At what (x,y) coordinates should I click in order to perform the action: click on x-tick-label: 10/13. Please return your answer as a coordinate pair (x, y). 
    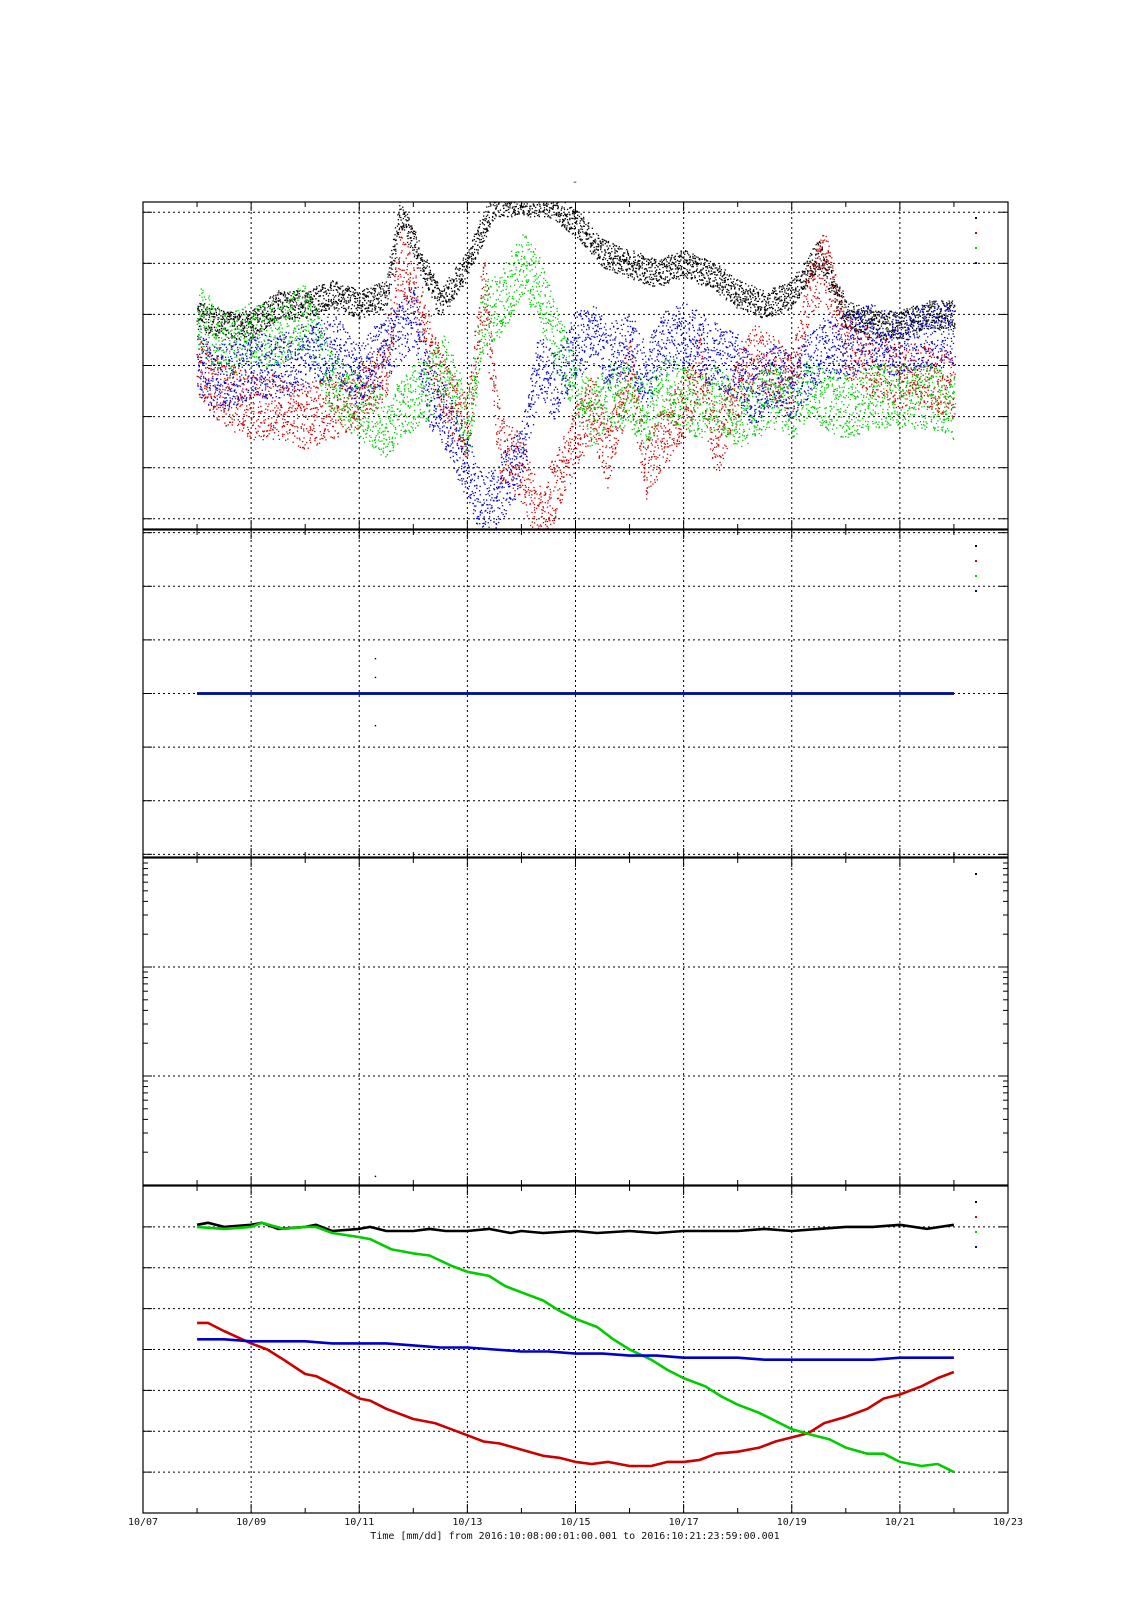
    Looking at the image, I should click on (467, 1522).